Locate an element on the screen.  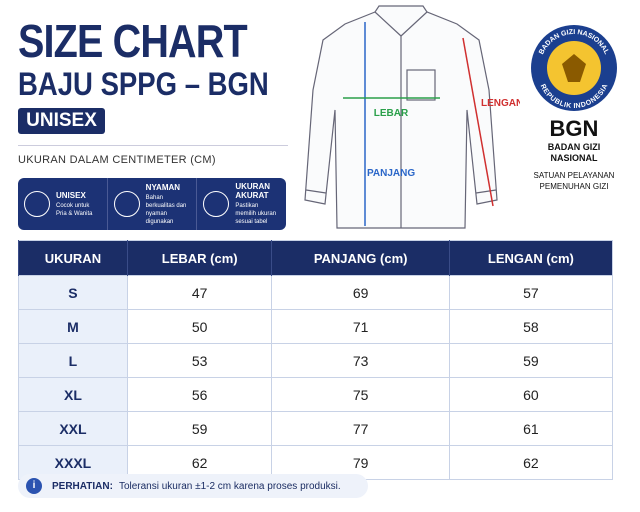
measurement: 47 is located at coordinates (199, 292).